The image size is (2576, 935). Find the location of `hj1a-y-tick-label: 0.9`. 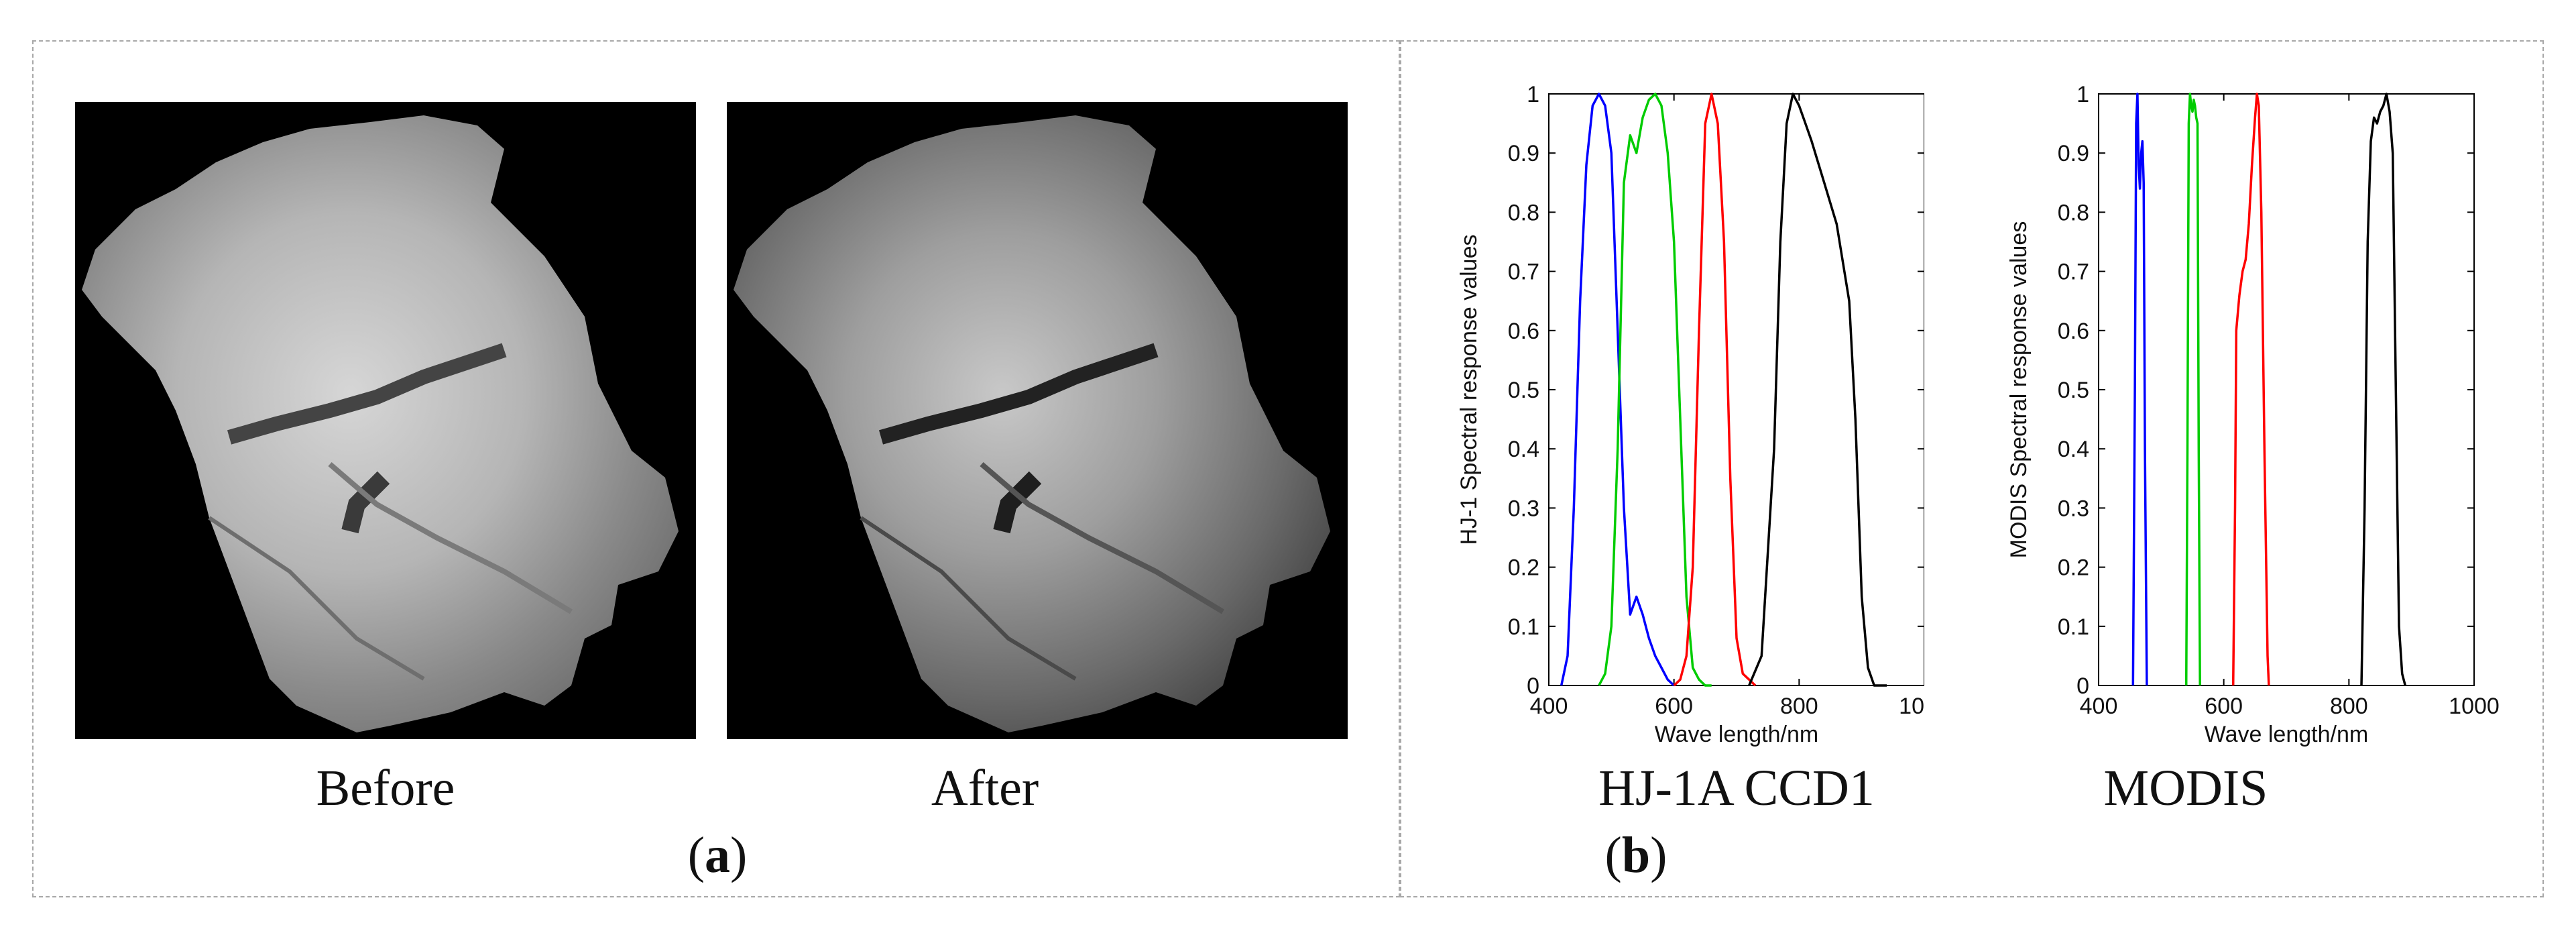

hj1a-y-tick-label: 0.9 is located at coordinates (1523, 154).